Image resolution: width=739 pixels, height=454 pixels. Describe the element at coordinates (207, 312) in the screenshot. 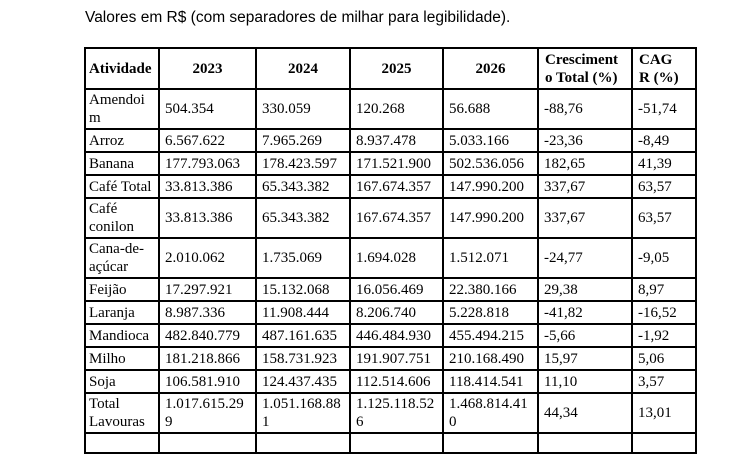

I see `value-cell: 8.987.336` at that location.